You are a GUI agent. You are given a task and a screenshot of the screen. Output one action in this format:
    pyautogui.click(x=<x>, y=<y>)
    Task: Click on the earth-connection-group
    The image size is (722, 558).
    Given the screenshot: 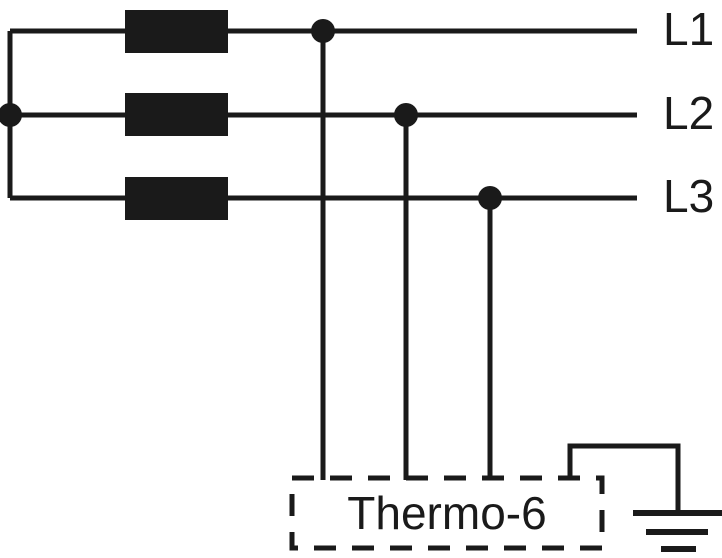 What is the action you would take?
    pyautogui.click(x=644, y=497)
    